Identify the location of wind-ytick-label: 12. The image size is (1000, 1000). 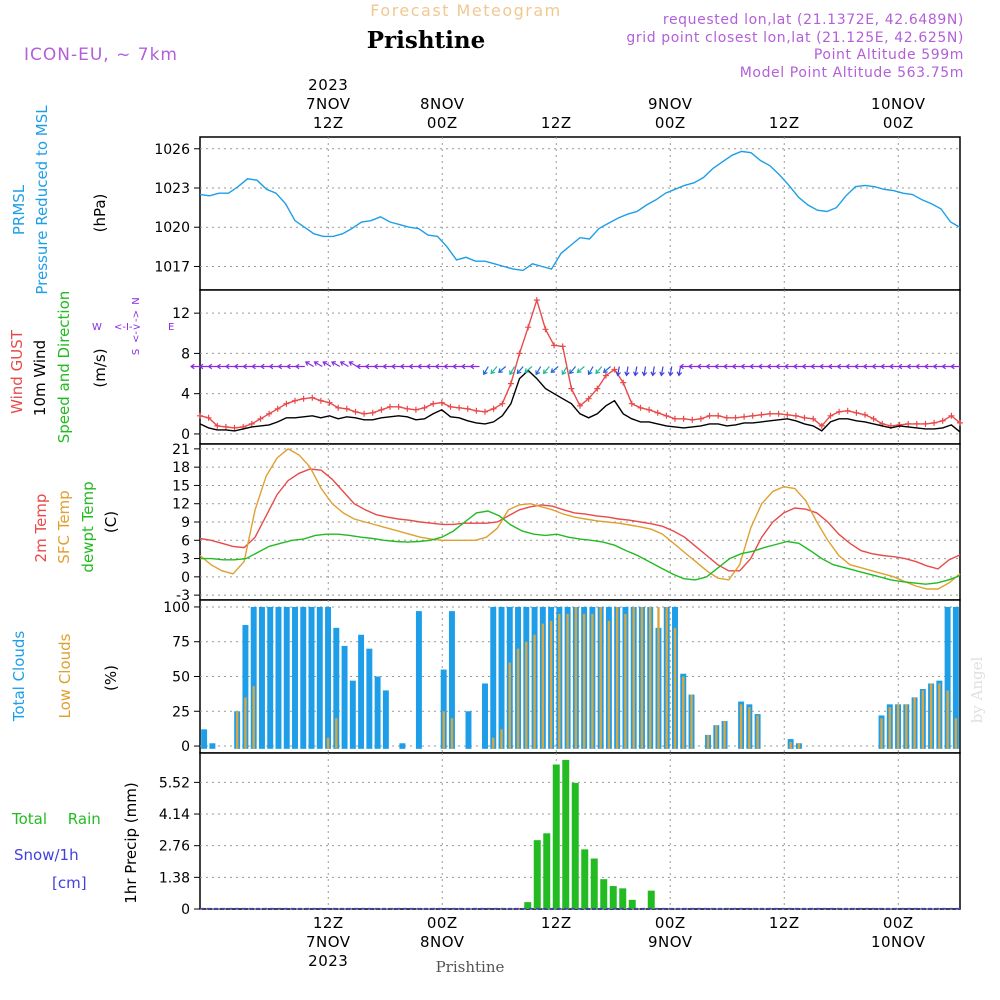
(181, 314).